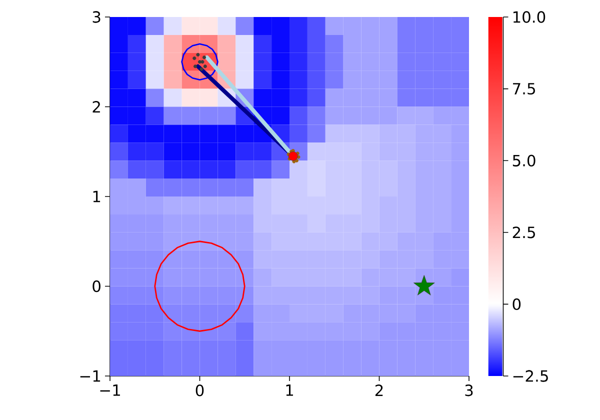 The image size is (600, 420). What do you see at coordinates (524, 160) in the screenshot?
I see `color-bar-label: 5.0` at bounding box center [524, 160].